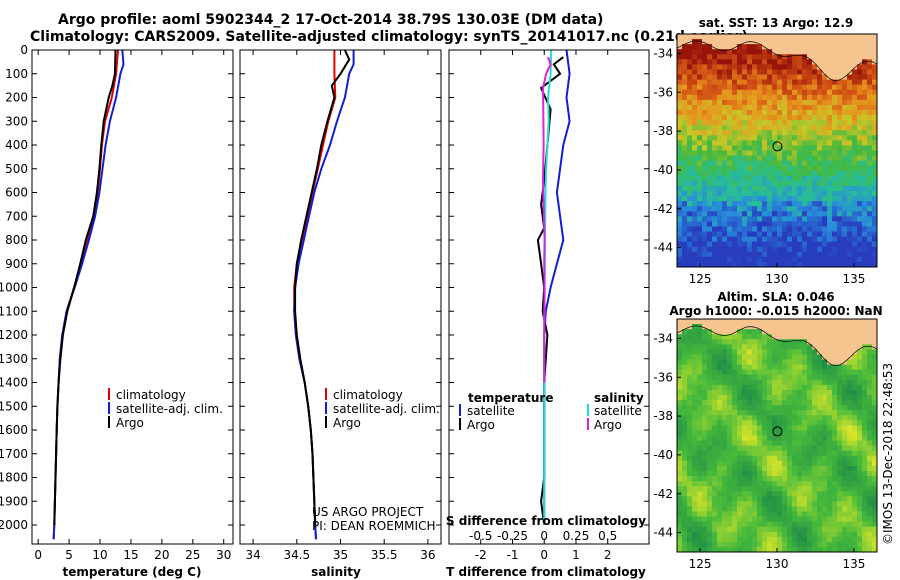 The width and height of the screenshot is (900, 580). I want to click on credit-line-2: PI: DEAN ROEMMICH, so click(373, 526).